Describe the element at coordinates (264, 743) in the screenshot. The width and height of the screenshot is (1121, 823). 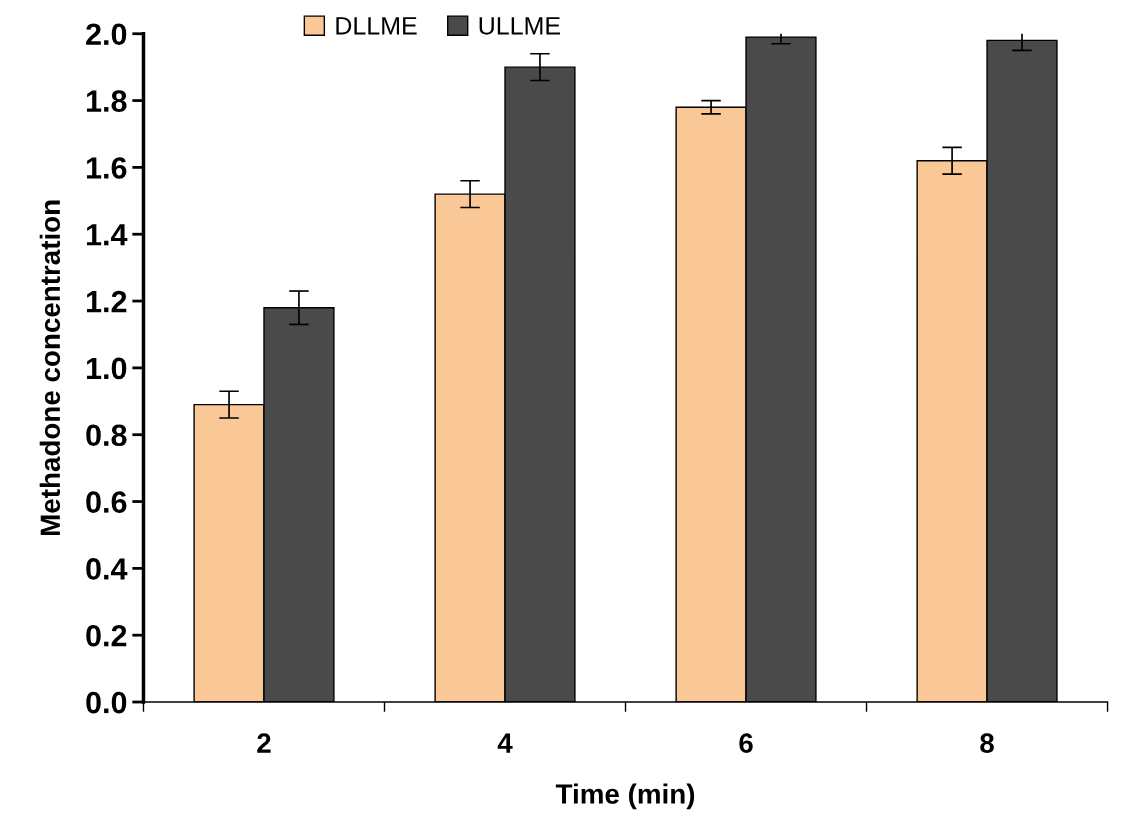
I see `x-tick-label: 2` at that location.